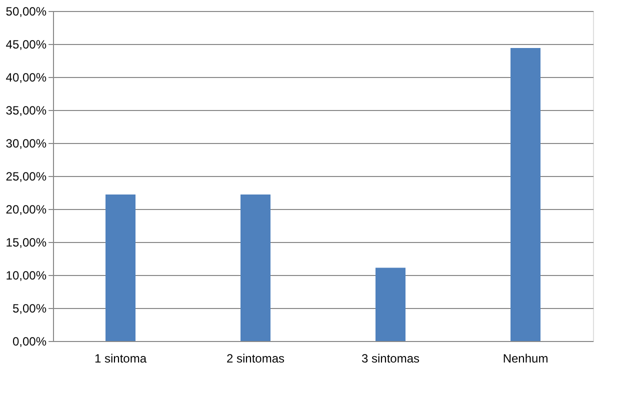 The width and height of the screenshot is (635, 414). What do you see at coordinates (26, 77) in the screenshot?
I see `y-tick-label: 40,00%` at bounding box center [26, 77].